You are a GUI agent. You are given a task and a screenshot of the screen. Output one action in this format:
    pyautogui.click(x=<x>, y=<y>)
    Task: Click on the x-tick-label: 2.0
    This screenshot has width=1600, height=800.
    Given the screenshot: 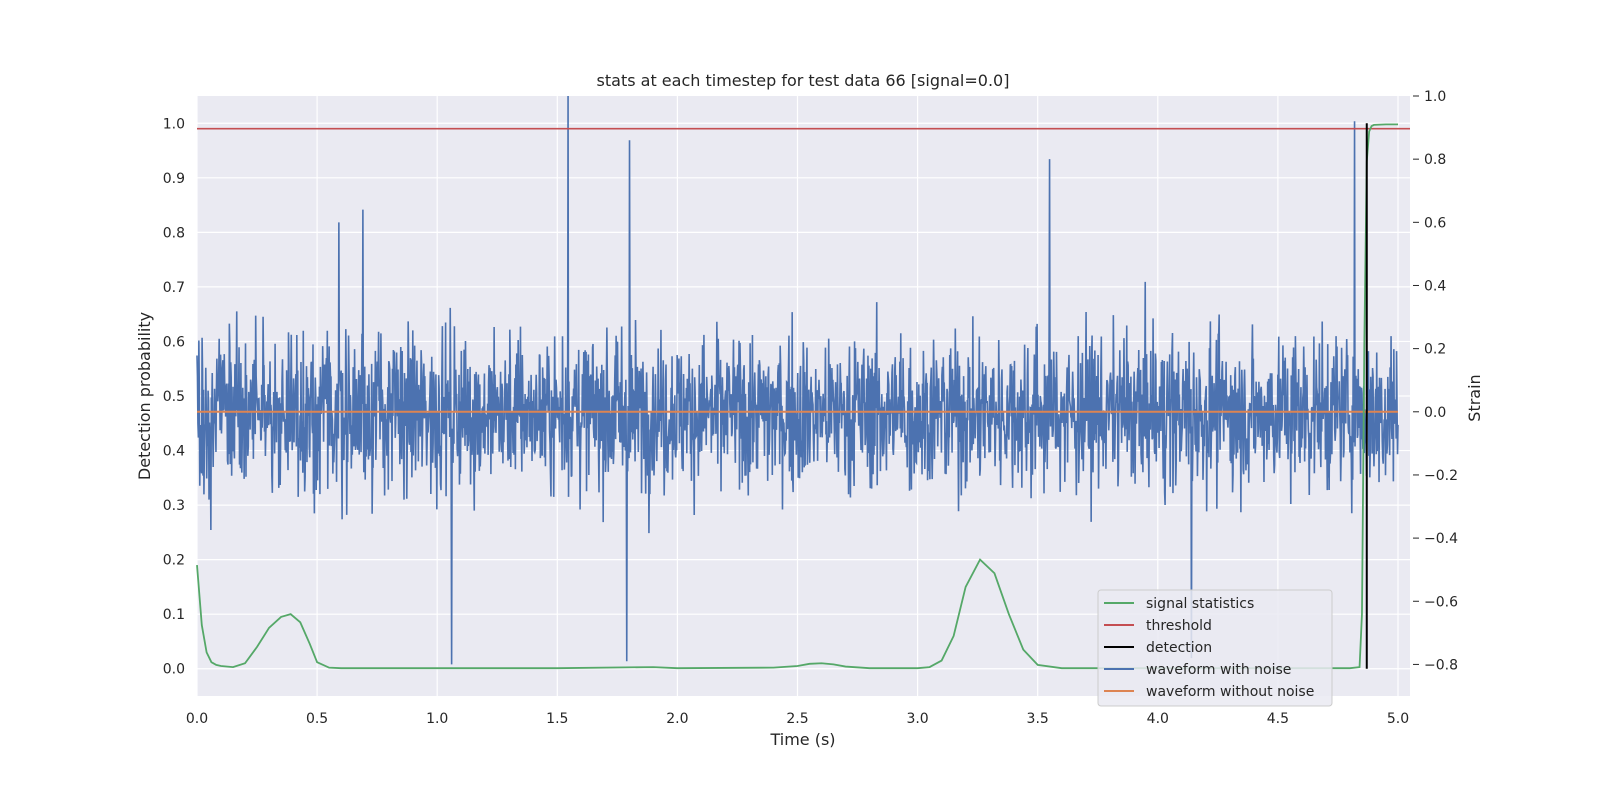 What is the action you would take?
    pyautogui.click(x=677, y=719)
    